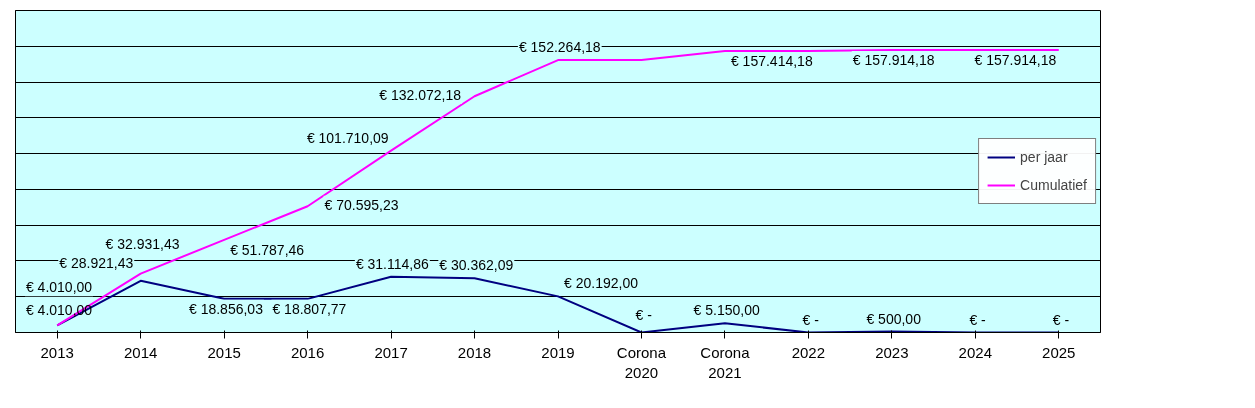 The width and height of the screenshot is (1255, 408). Describe the element at coordinates (141, 352) in the screenshot. I see `x-tick-label: 2014` at that location.